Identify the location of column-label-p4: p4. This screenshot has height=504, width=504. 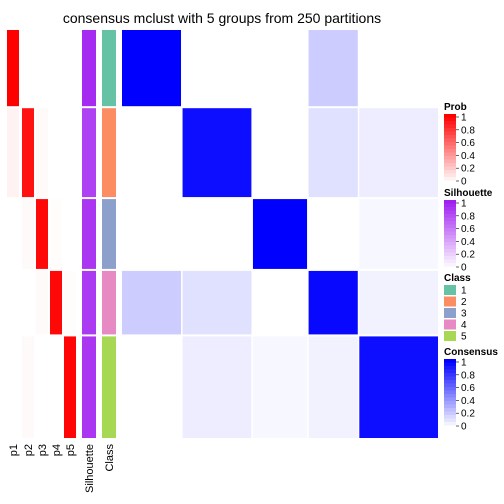
(57, 450).